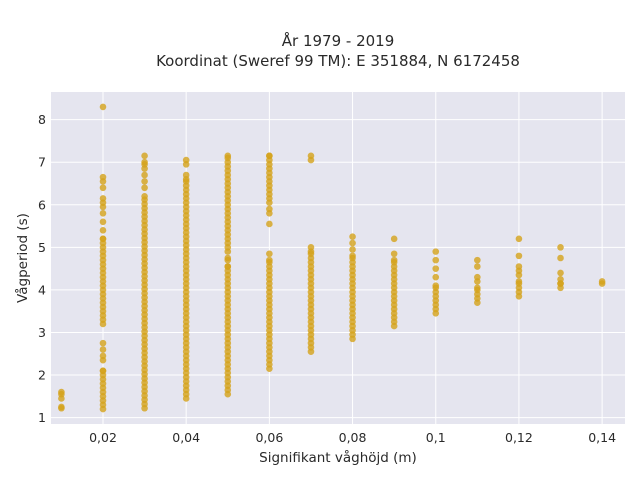  I want to click on x-tick-label: 0,08, so click(353, 437).